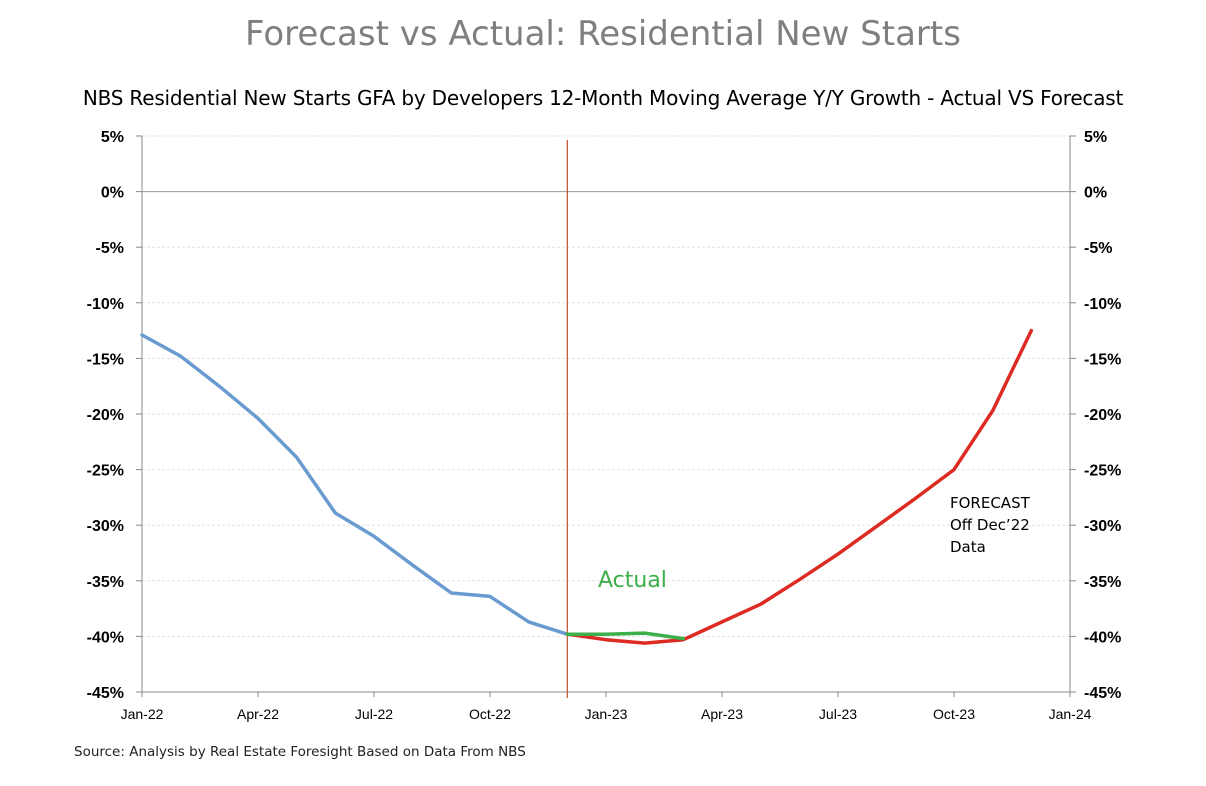  I want to click on y-tick-label-left: -10%, so click(105, 304).